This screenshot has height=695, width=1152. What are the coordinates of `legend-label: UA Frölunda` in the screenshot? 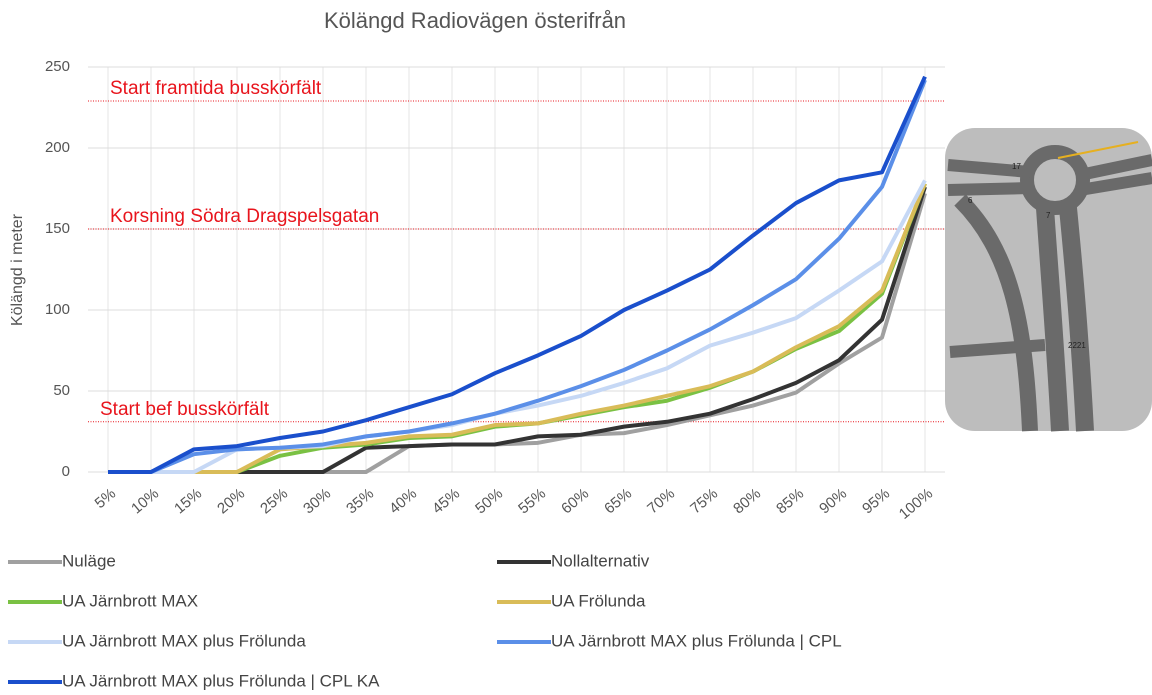 It's located at (598, 600).